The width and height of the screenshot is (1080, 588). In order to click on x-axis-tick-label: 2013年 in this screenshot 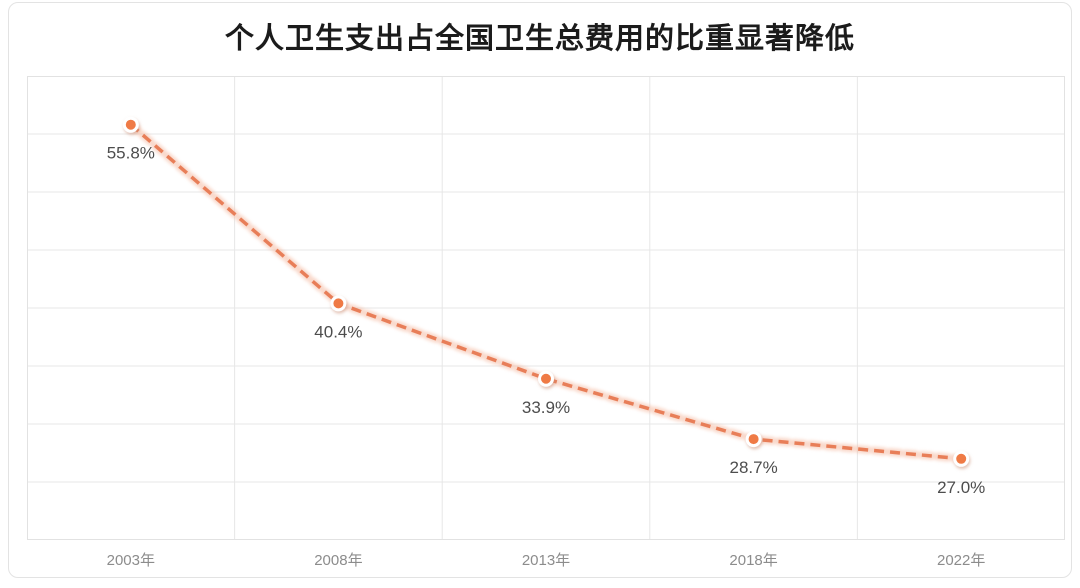, I will do `click(546, 560)`.